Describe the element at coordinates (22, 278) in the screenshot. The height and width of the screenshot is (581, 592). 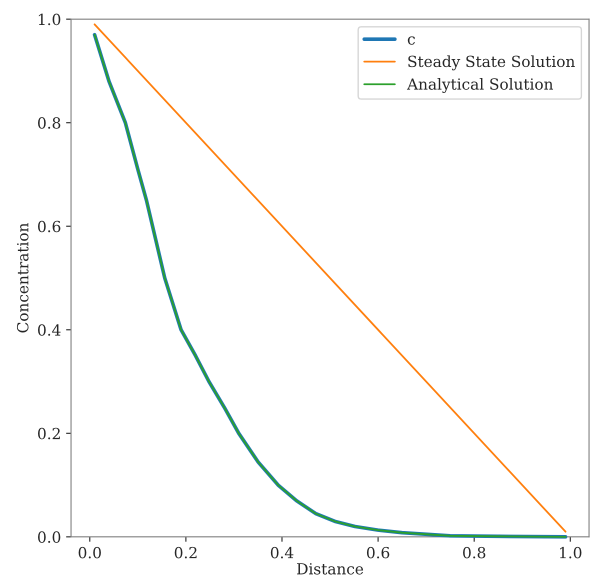
I see `y-axis-title: Concentration` at that location.